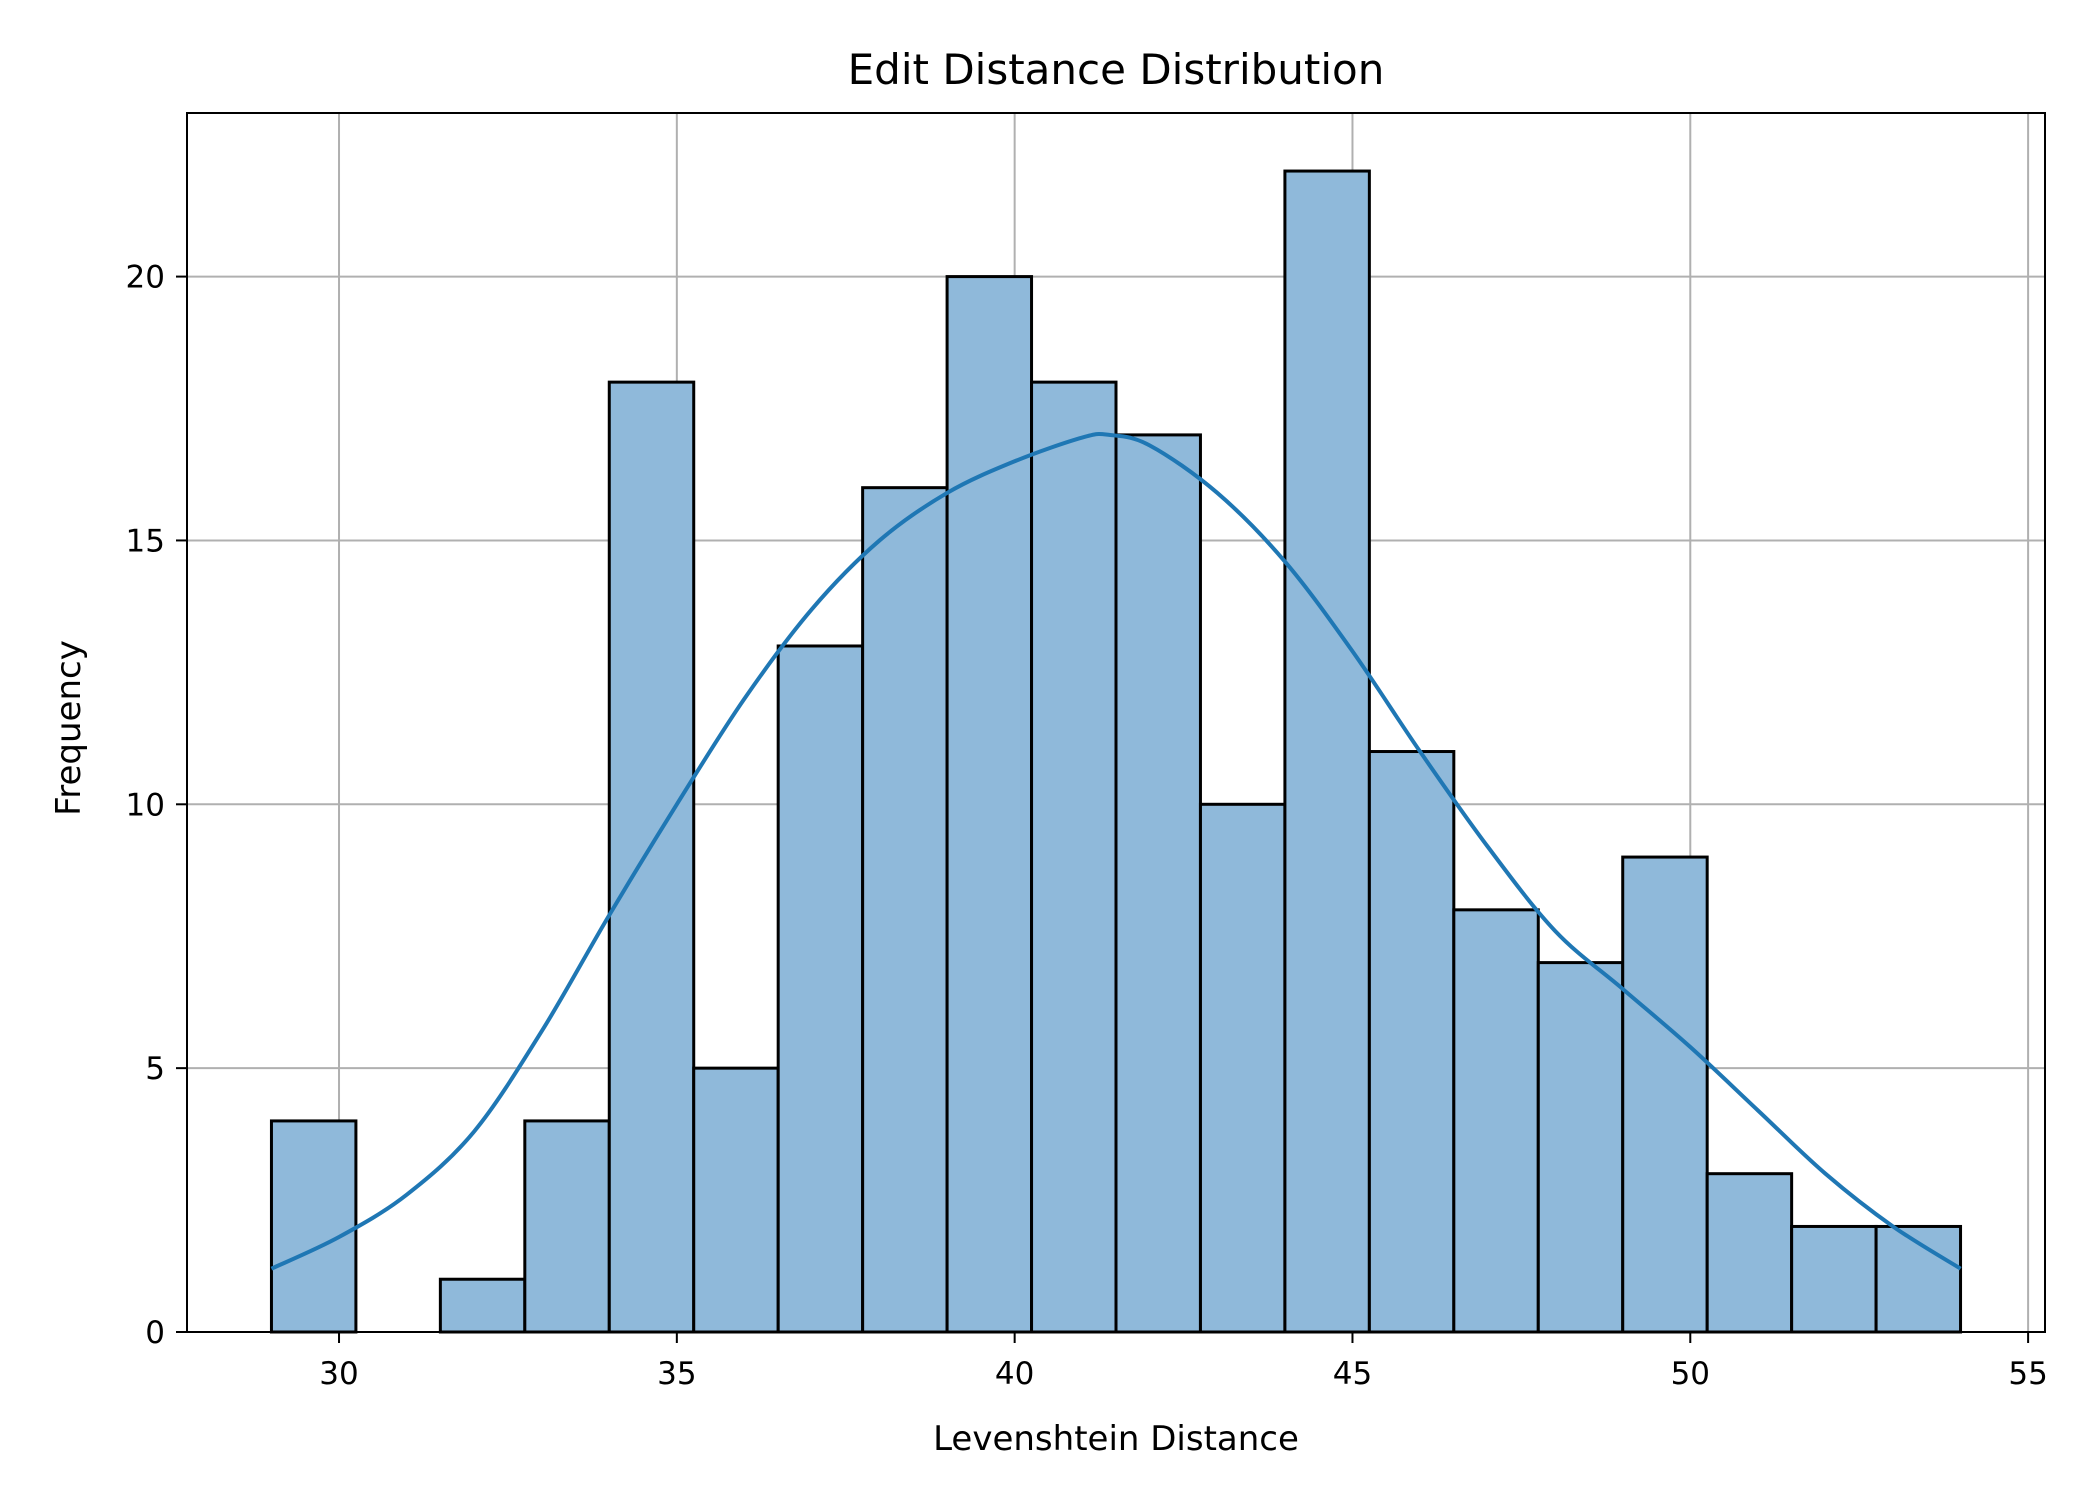  What do you see at coordinates (676, 1374) in the screenshot?
I see `x-tick-label: 35` at bounding box center [676, 1374].